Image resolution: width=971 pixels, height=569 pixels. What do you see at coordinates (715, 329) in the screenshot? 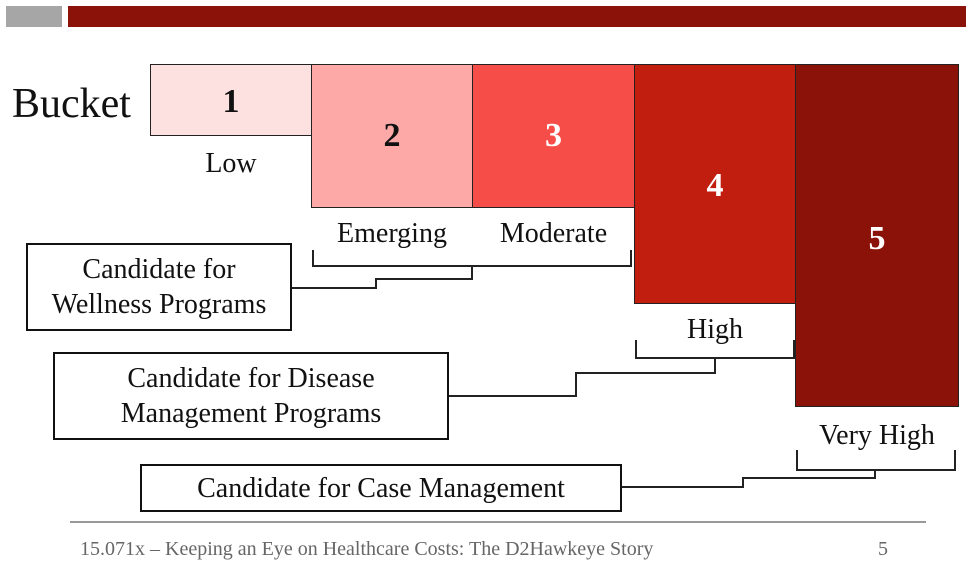
I see `bucket-4-label: High` at bounding box center [715, 329].